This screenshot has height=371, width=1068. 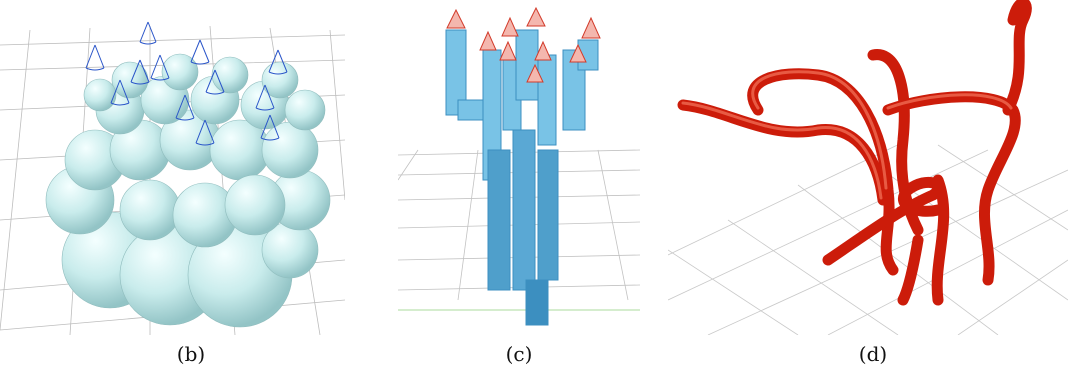 What do you see at coordinates (522, 177) in the screenshot?
I see `branch-structure` at bounding box center [522, 177].